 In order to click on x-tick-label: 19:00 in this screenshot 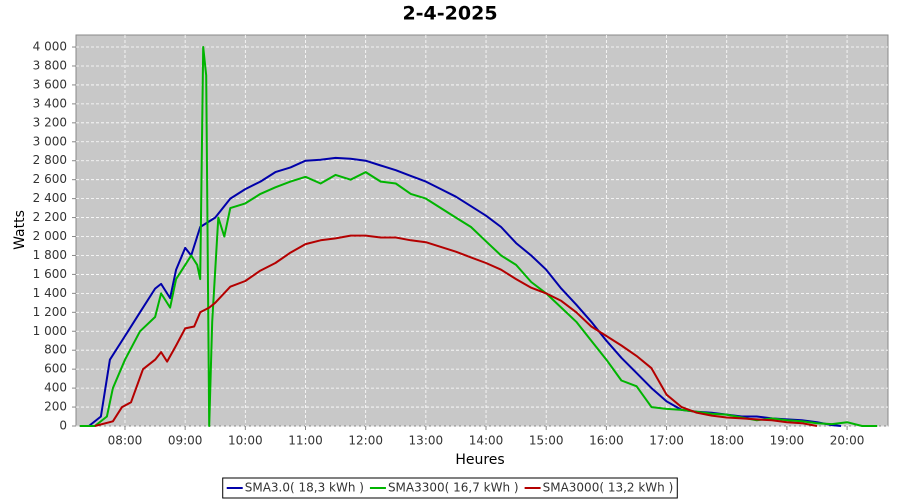, I will do `click(787, 441)`.